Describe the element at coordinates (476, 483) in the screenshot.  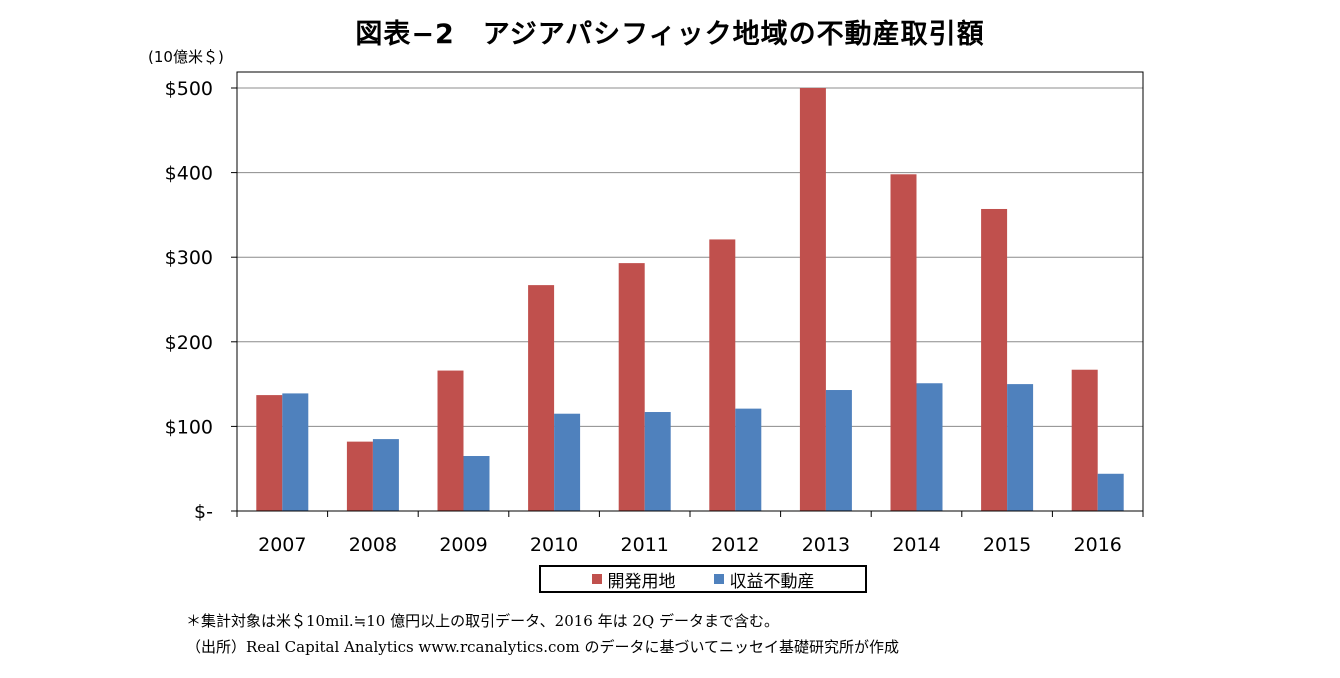
I see `bar-2-2009` at that location.